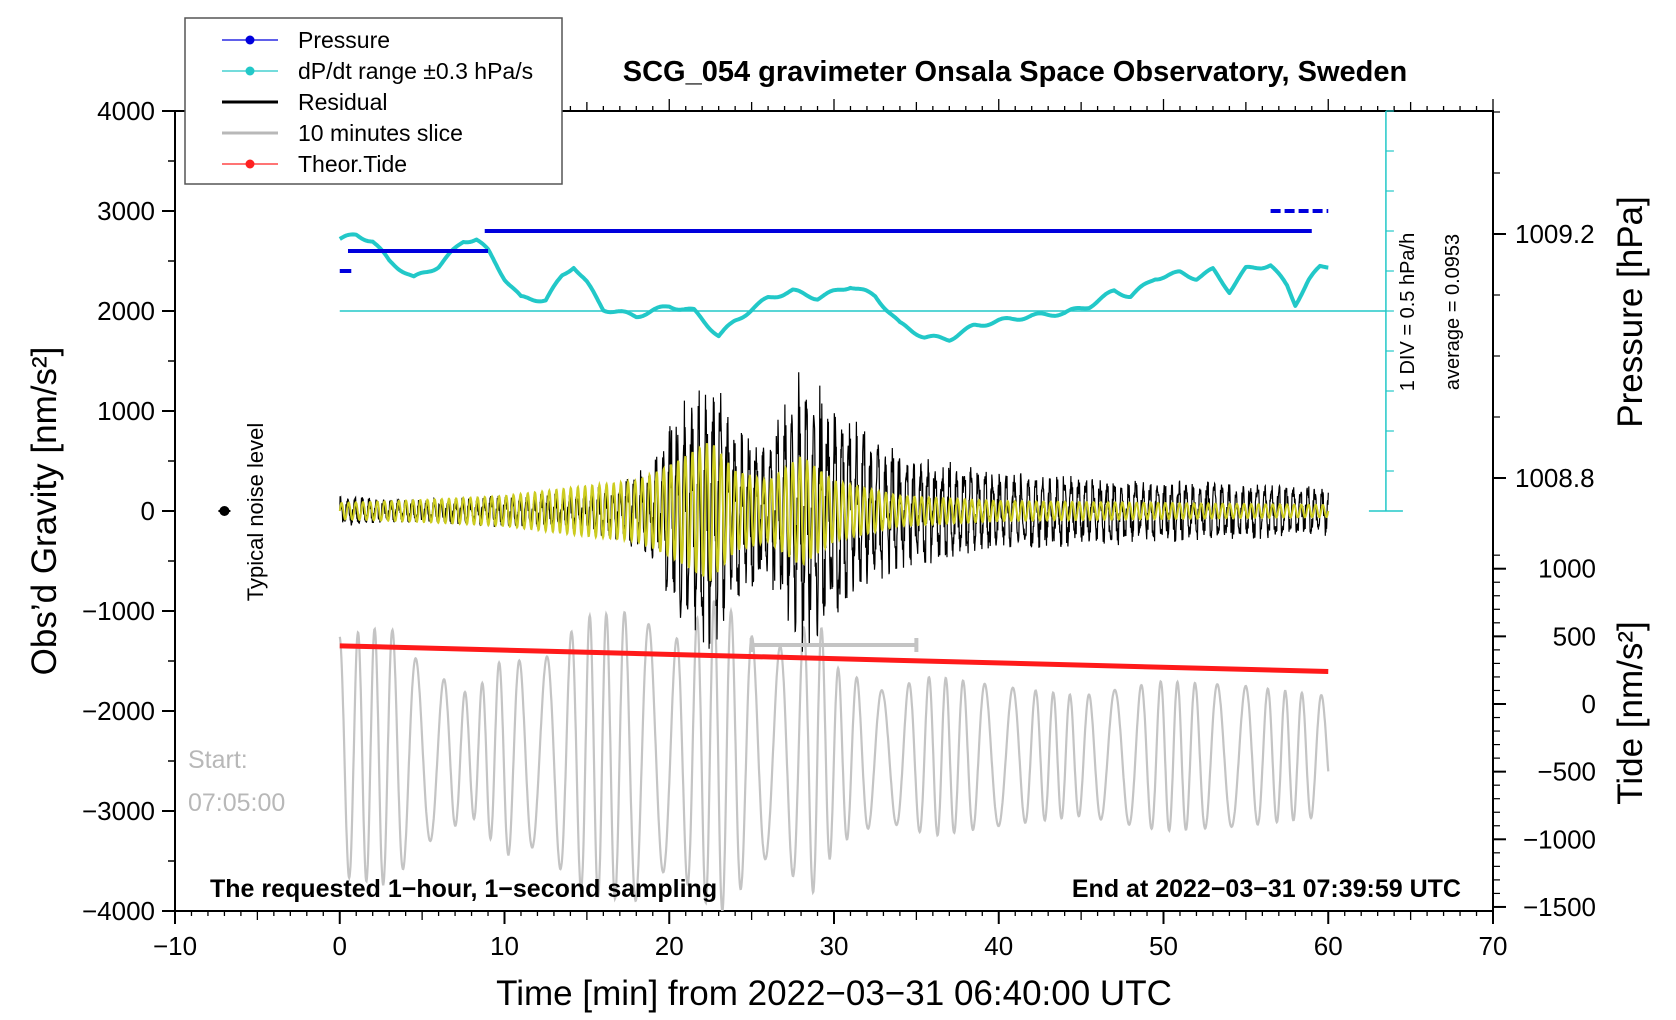  I want to click on tide-tick-label: −1500, so click(1559, 907).